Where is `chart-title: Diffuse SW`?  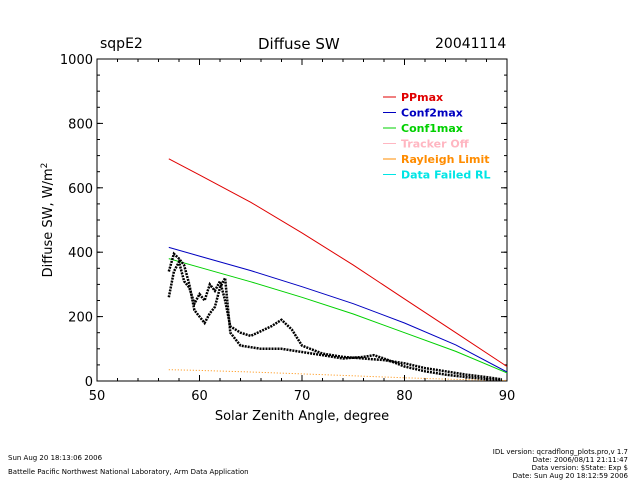
chart-title: Diffuse SW is located at coordinates (299, 44).